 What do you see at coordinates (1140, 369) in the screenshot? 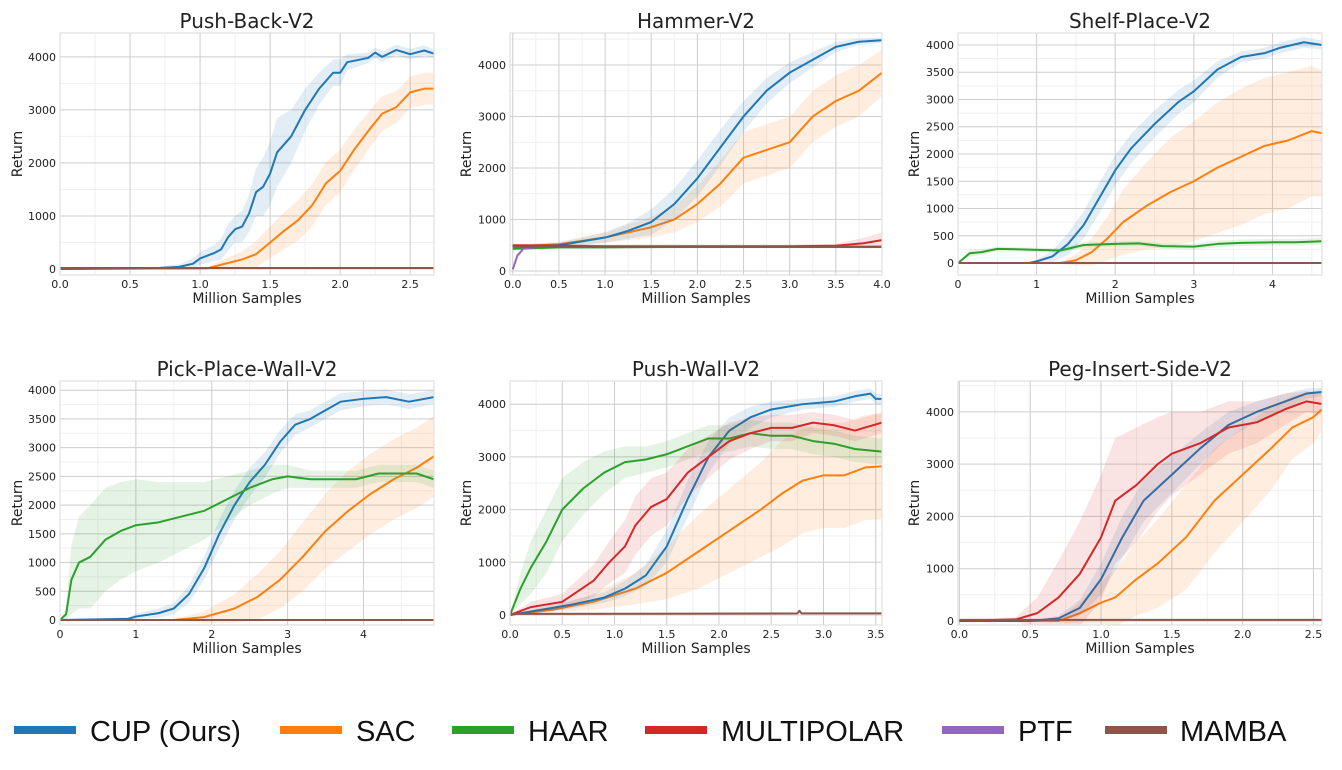
I see `chart-title: Peg-Insert-Side-V2` at bounding box center [1140, 369].